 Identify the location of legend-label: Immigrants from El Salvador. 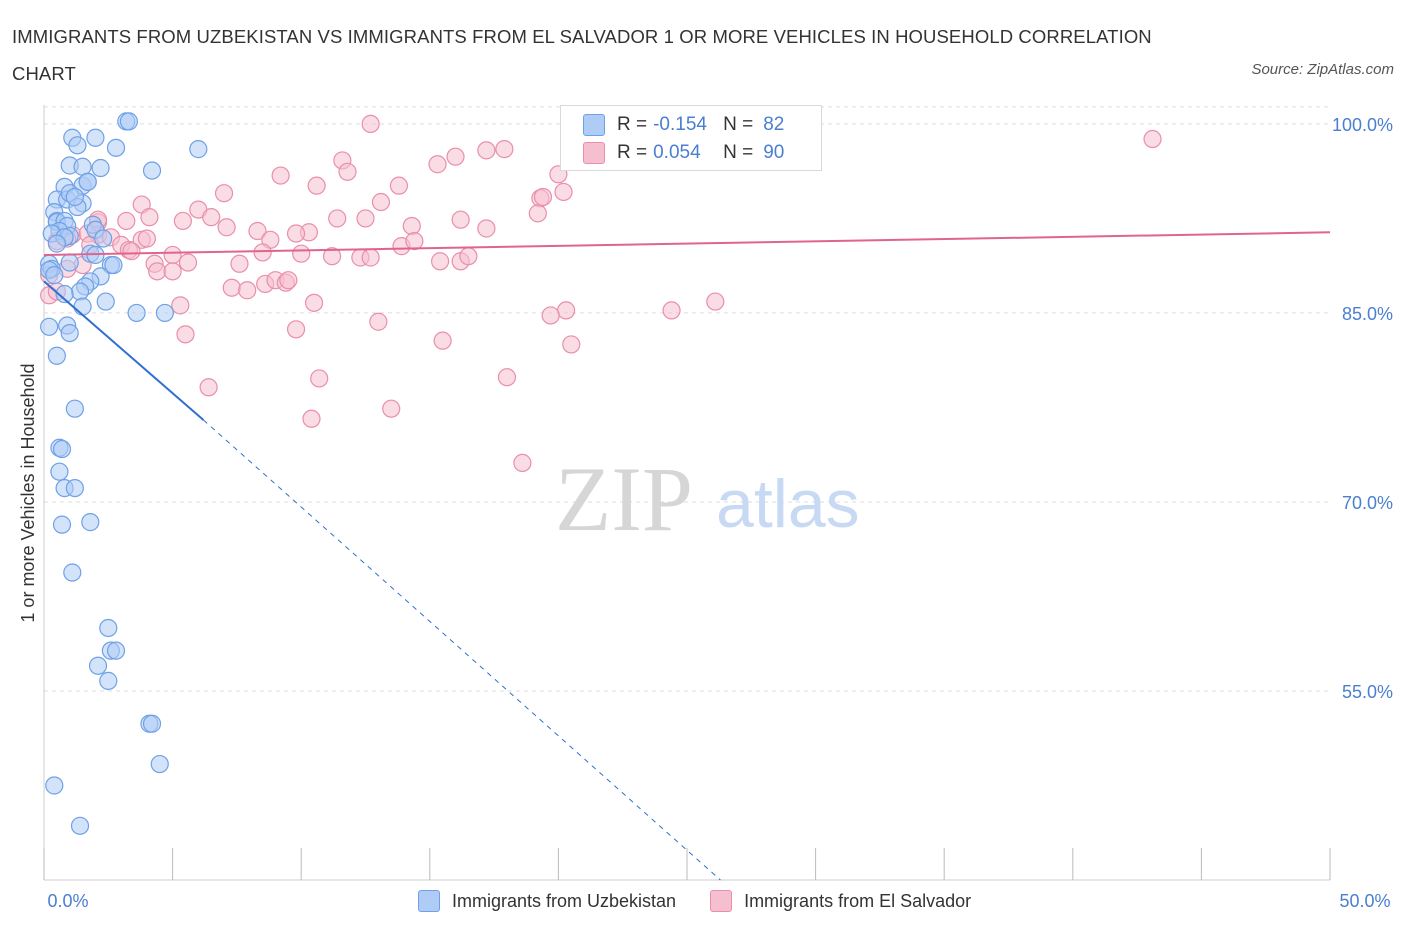
(858, 900).